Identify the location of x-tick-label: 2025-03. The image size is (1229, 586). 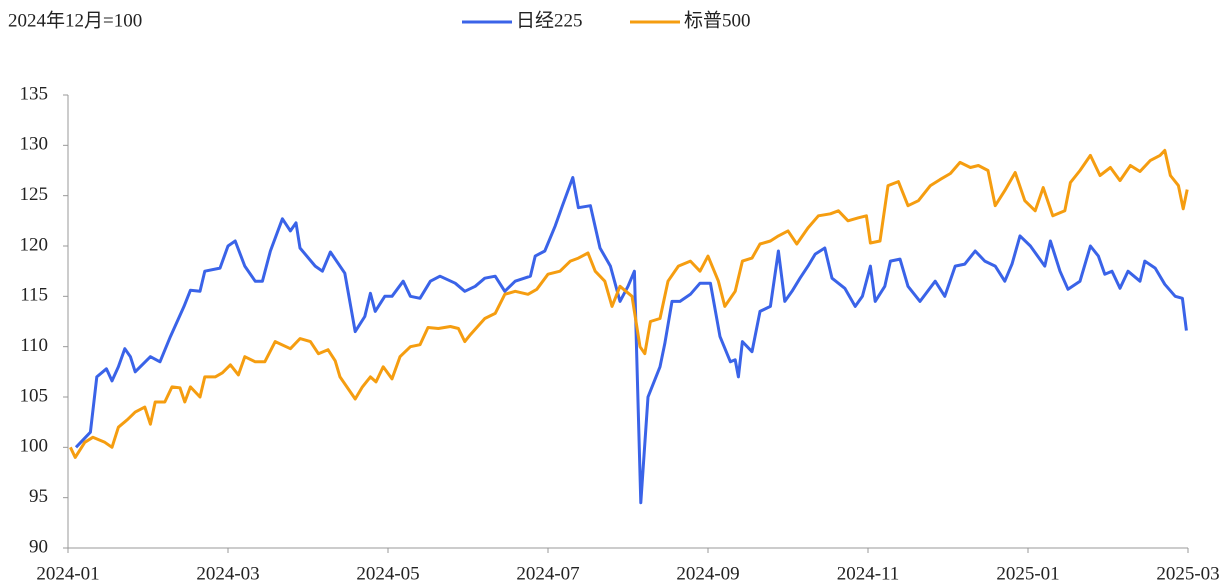
(1187, 573).